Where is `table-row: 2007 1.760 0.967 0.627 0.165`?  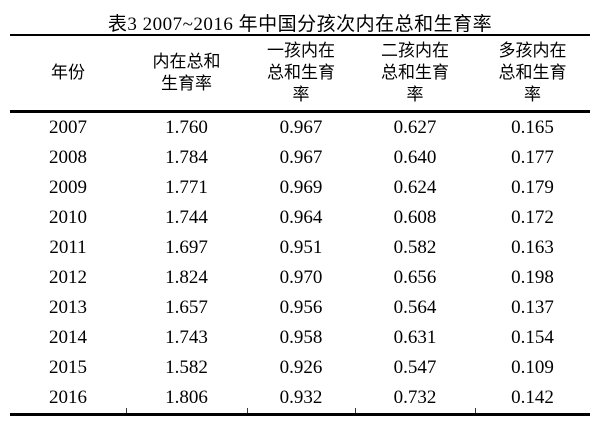
table-row: 2007 1.760 0.967 0.627 0.165 is located at coordinates (300, 128).